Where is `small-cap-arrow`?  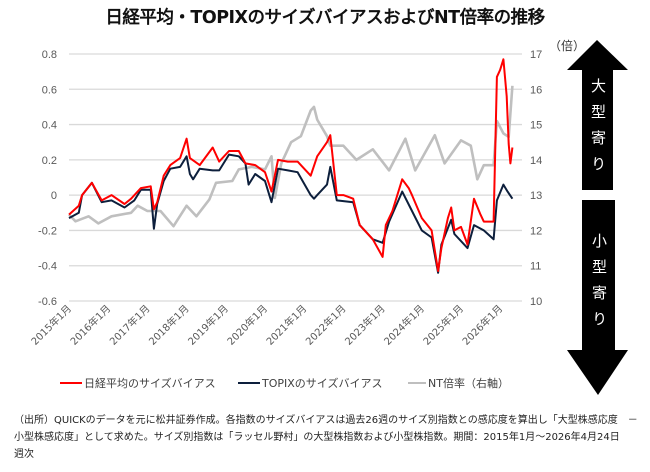 small-cap-arrow is located at coordinates (597, 297).